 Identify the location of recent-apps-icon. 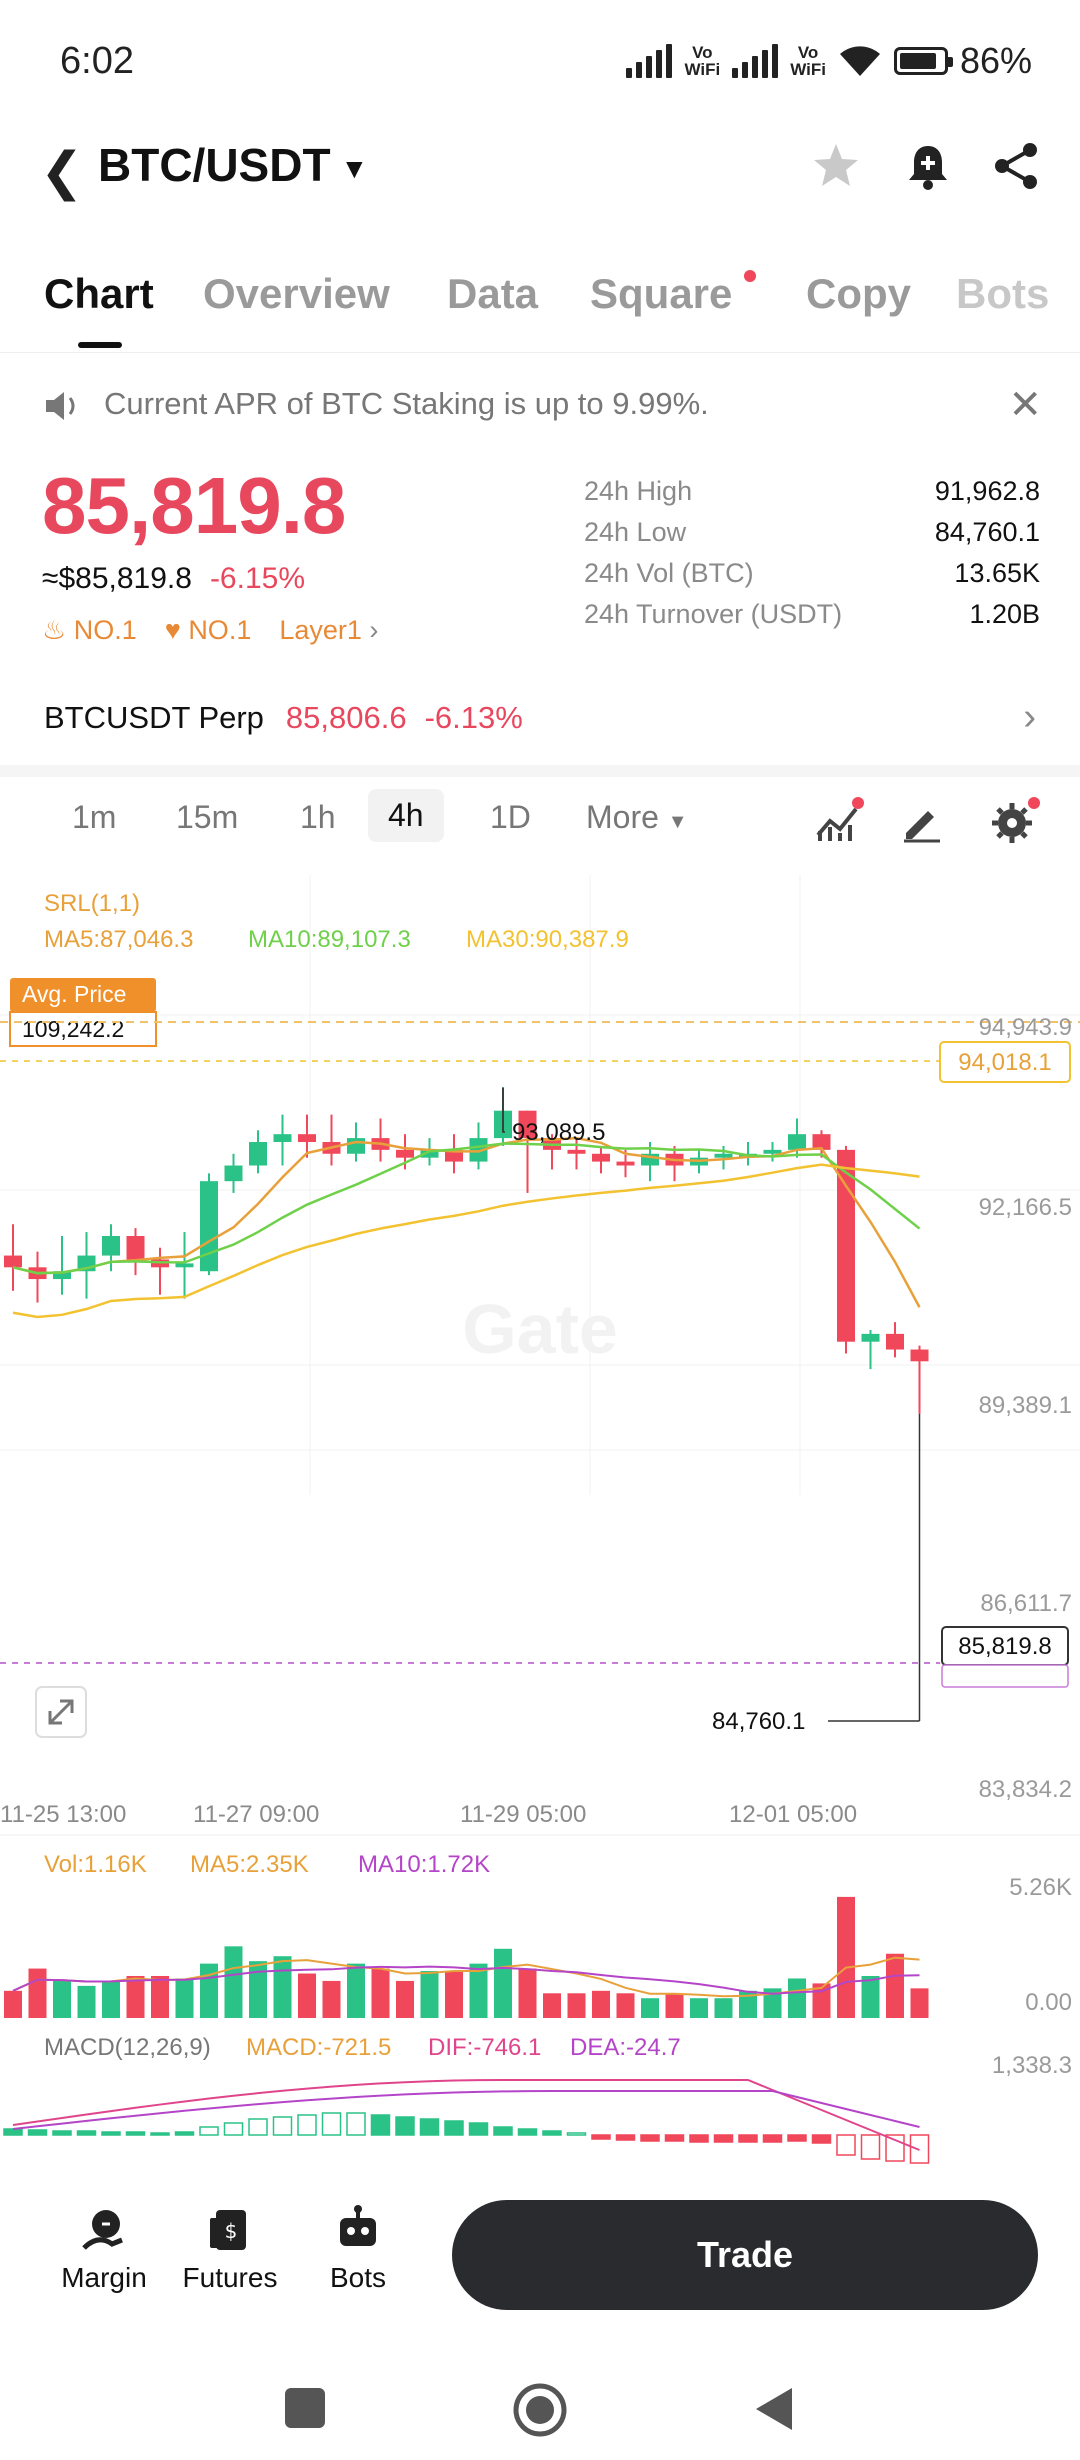
(305, 2408).